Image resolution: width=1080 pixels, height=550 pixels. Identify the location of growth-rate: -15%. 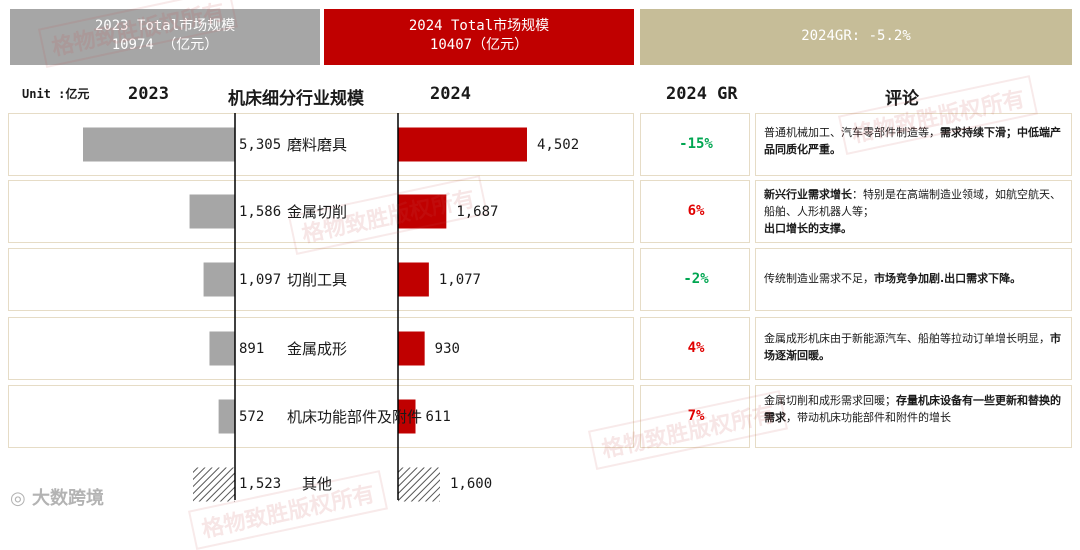
(696, 143).